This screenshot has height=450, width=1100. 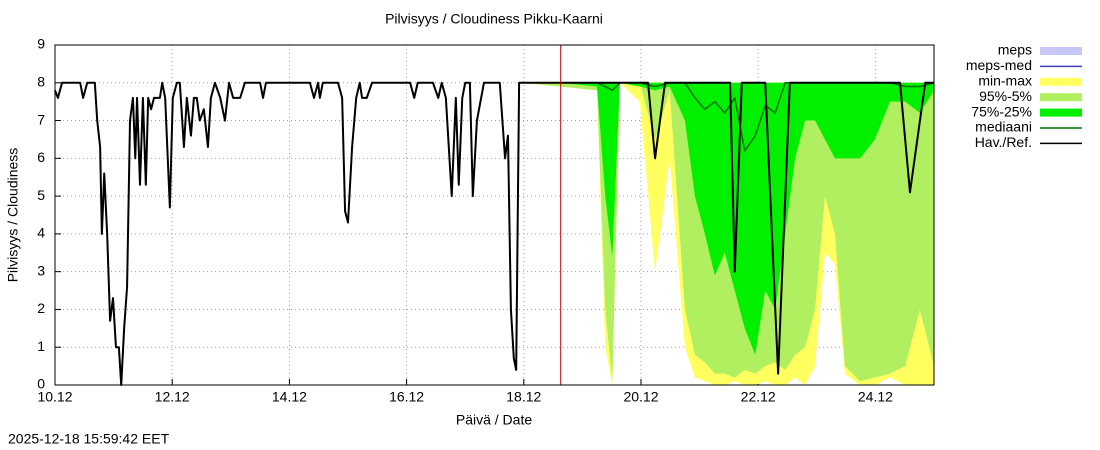 What do you see at coordinates (41, 384) in the screenshot?
I see `y-tick-label: 0` at bounding box center [41, 384].